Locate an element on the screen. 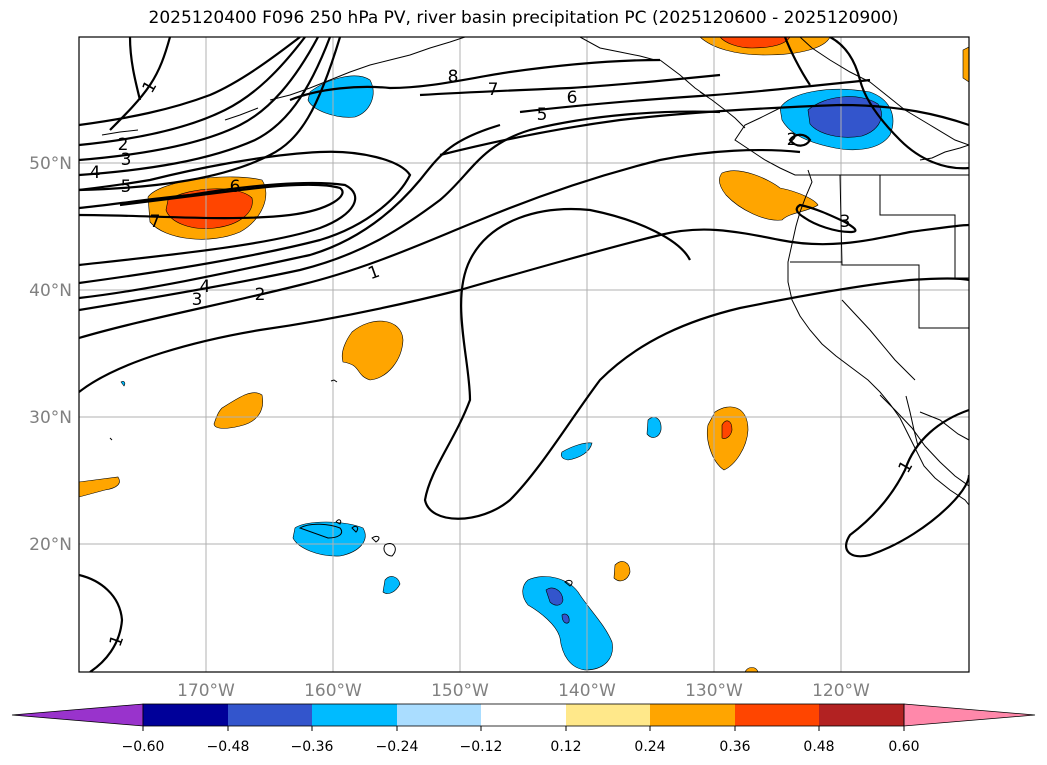 Image resolution: width=1047 pixels, height=765 pixels. colorbar-tick-label: 0.48 is located at coordinates (818, 747).